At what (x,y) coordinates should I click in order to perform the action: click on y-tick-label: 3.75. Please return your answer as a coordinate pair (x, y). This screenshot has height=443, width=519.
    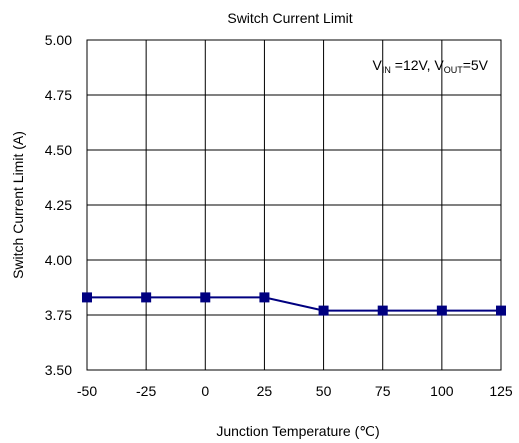
    Looking at the image, I should click on (58, 315).